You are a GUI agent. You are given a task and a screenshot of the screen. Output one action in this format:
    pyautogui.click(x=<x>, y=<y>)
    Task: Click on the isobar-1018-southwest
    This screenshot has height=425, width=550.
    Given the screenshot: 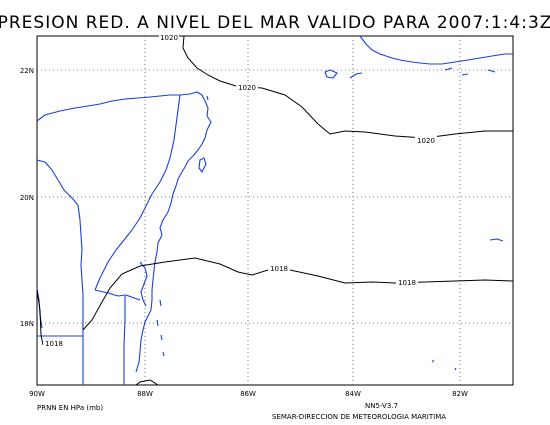 What is the action you would take?
    pyautogui.click(x=40, y=317)
    